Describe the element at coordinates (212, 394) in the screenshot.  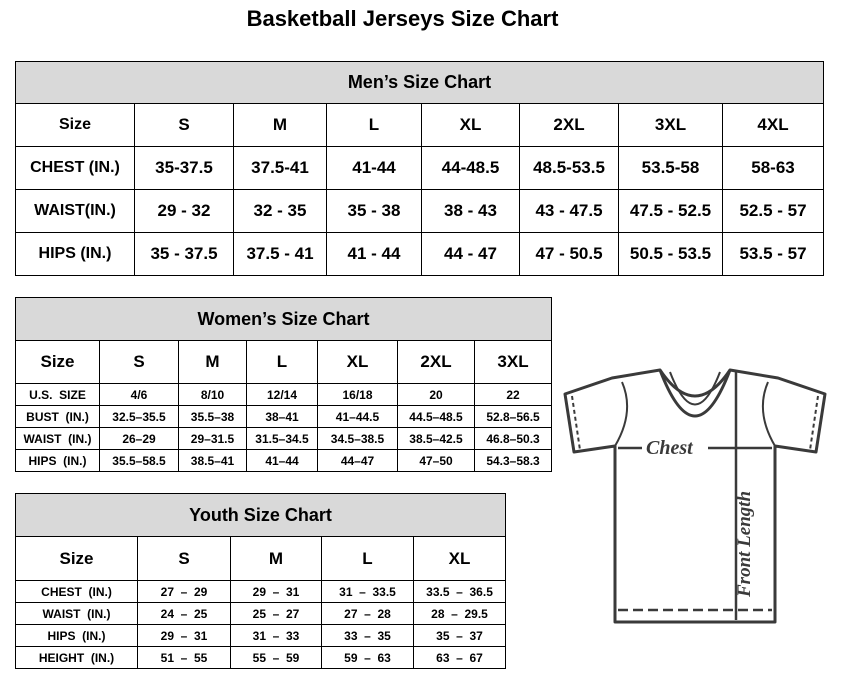
I see `measurement-cell: 8/10` at that location.